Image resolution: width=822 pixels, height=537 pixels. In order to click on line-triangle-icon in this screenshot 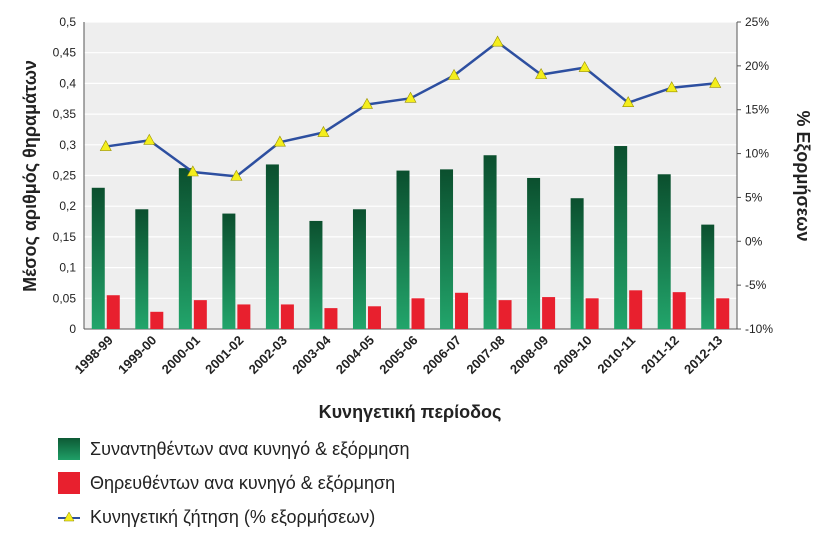, I will do `click(69, 516)`.